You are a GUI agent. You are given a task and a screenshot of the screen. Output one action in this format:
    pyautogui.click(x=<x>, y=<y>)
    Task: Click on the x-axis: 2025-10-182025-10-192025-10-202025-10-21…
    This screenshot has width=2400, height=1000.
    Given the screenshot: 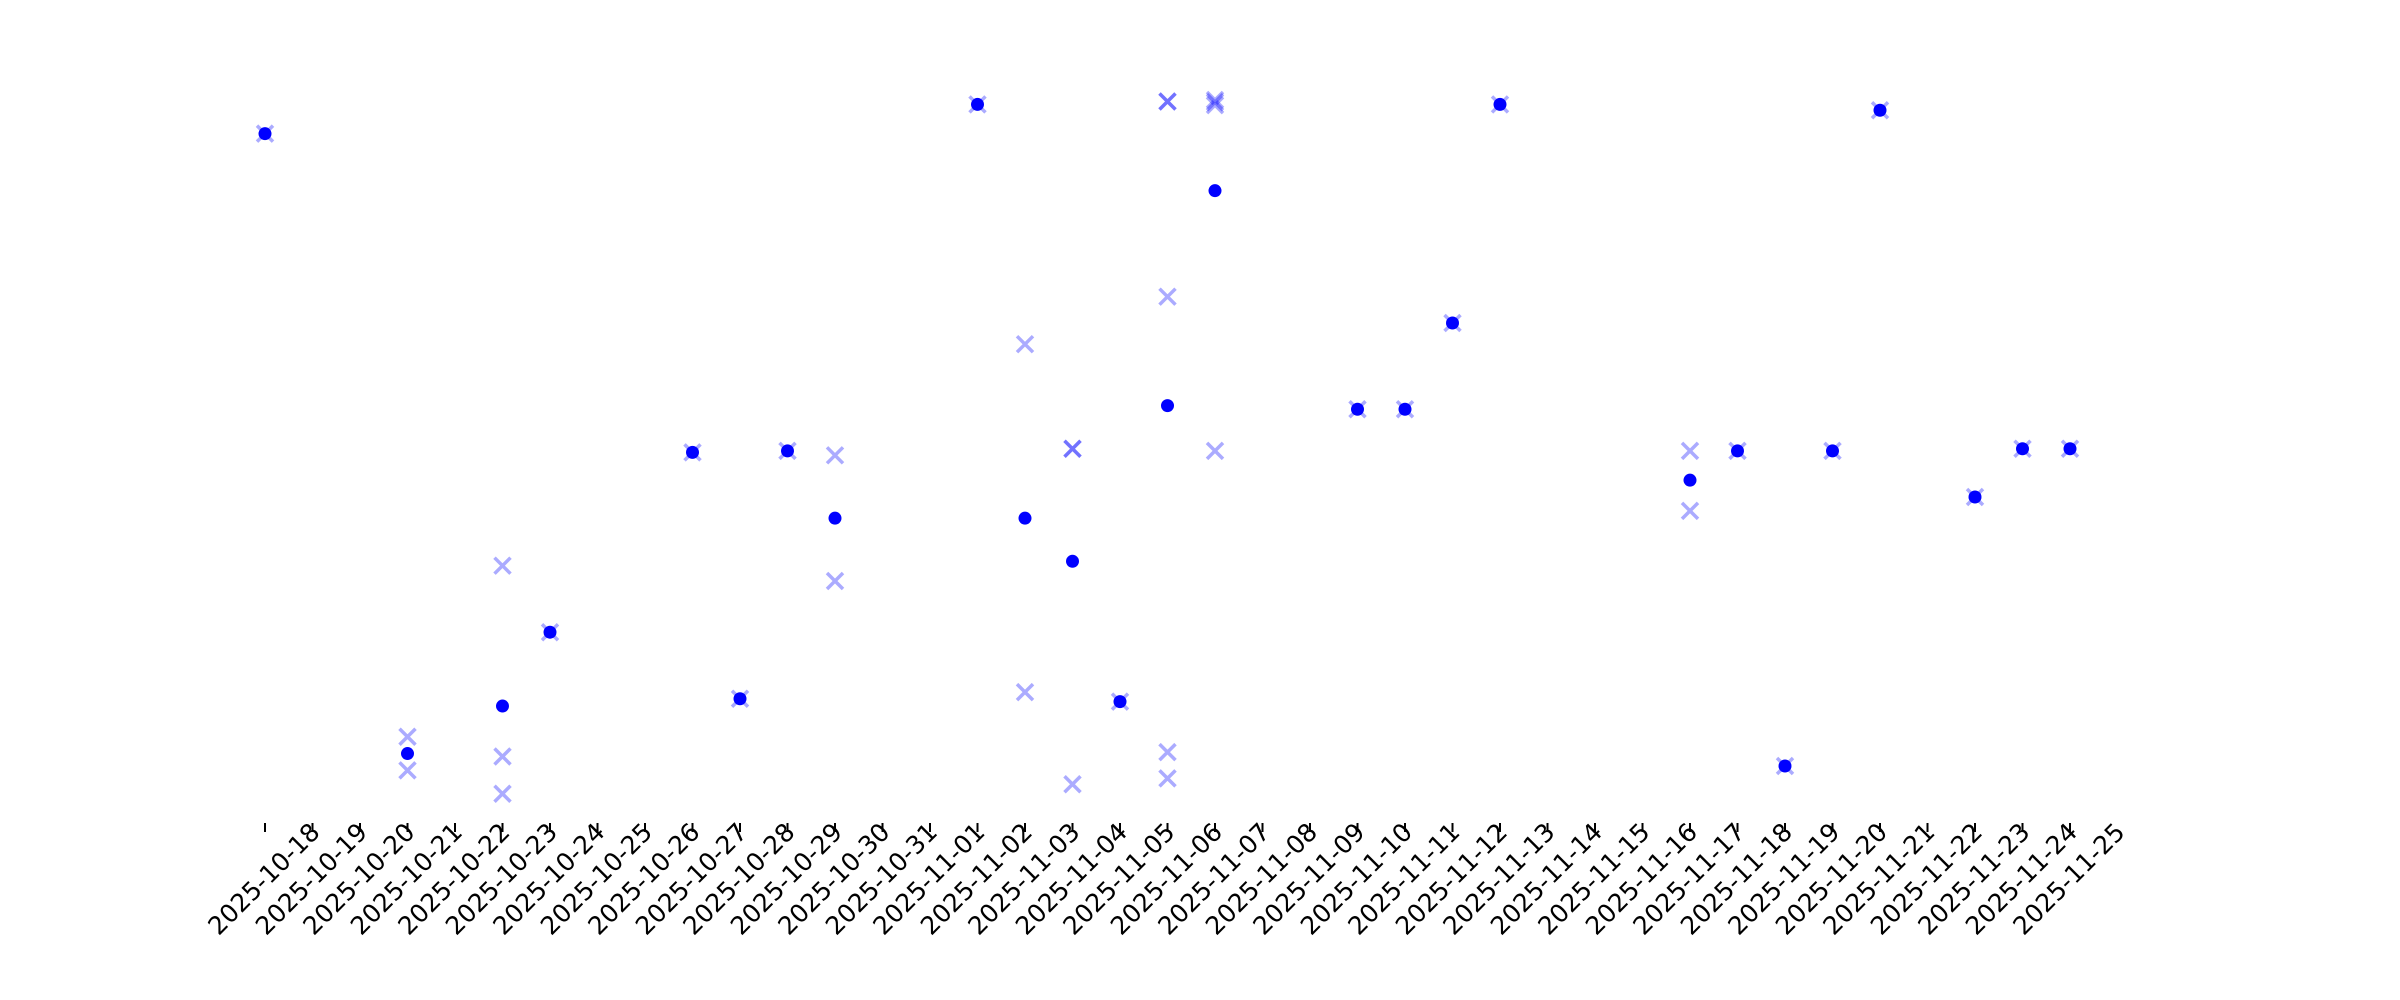 What is the action you would take?
    pyautogui.click(x=1166, y=878)
    